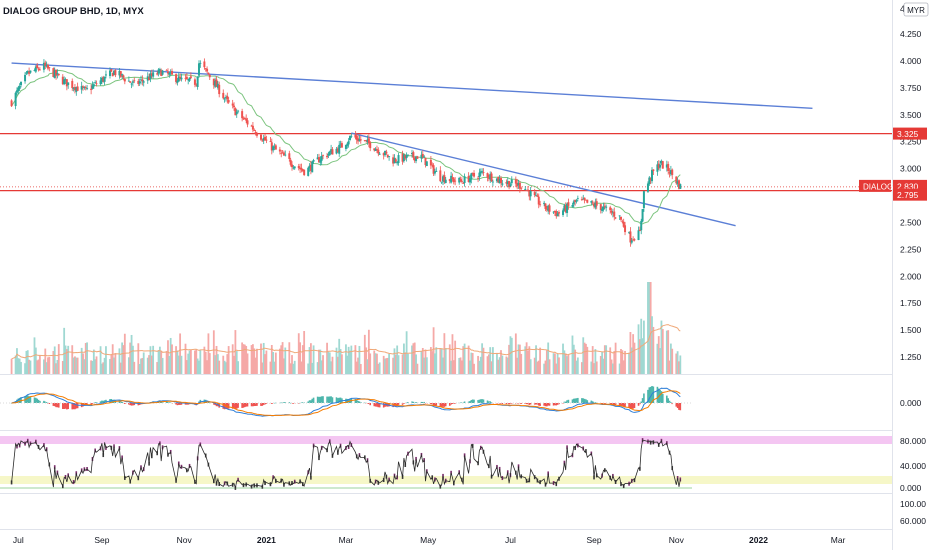 The height and width of the screenshot is (555, 932). I want to click on price-tick-label: 1.750, so click(911, 303).